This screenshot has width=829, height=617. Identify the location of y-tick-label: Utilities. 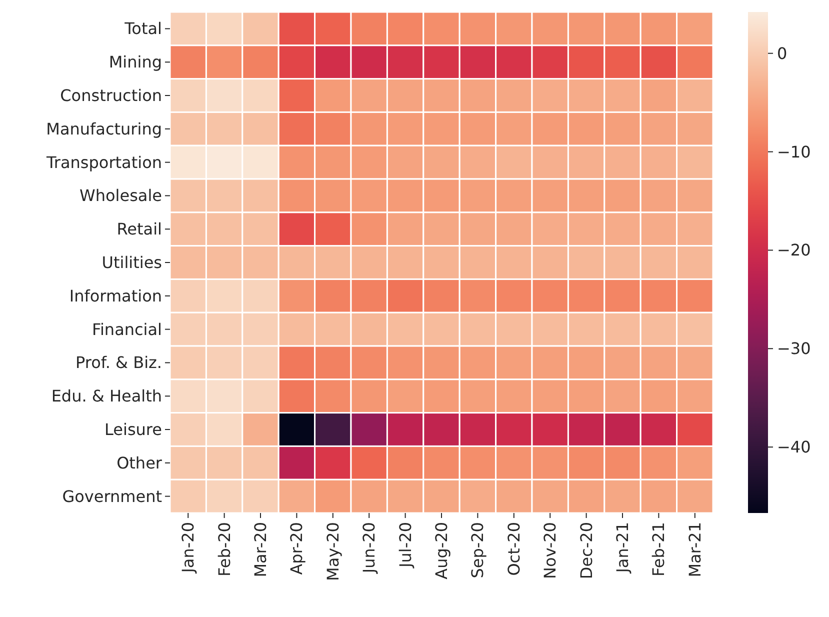
(132, 262).